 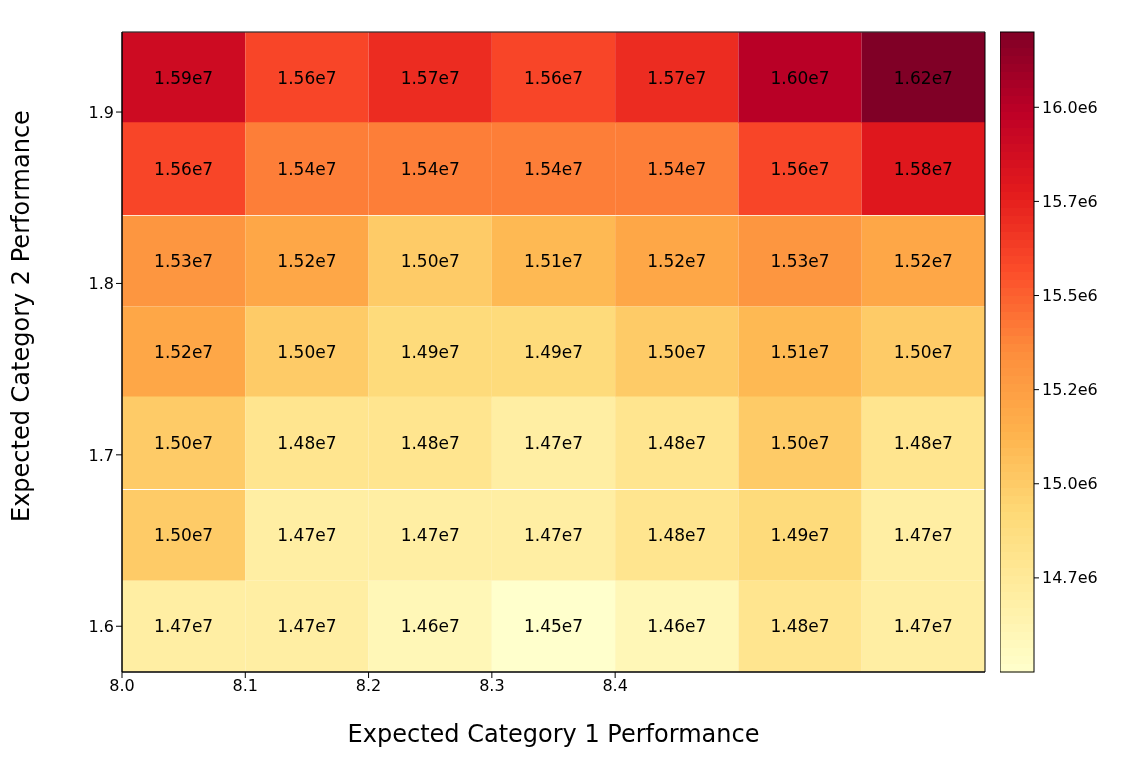 I want to click on y-tick-label: 1.6, so click(x=101, y=626).